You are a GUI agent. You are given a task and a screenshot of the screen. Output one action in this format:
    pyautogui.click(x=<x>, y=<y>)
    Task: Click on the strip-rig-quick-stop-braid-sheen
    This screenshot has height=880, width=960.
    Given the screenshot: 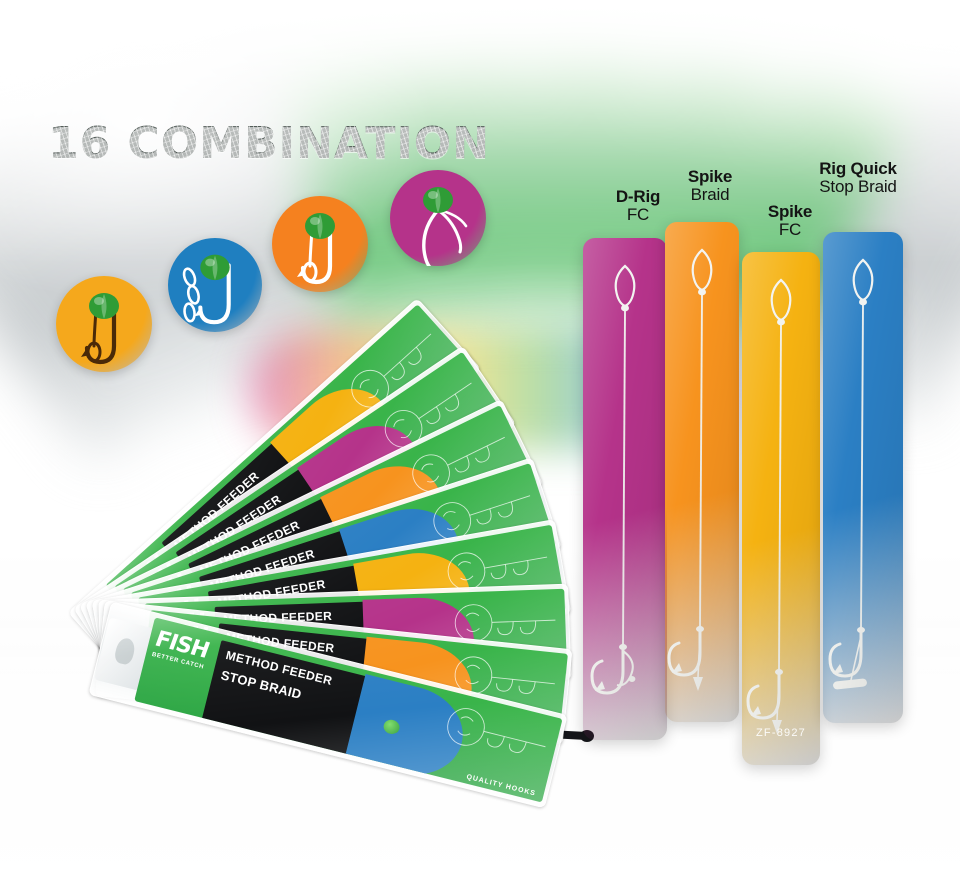 What is the action you would take?
    pyautogui.click(x=863, y=477)
    